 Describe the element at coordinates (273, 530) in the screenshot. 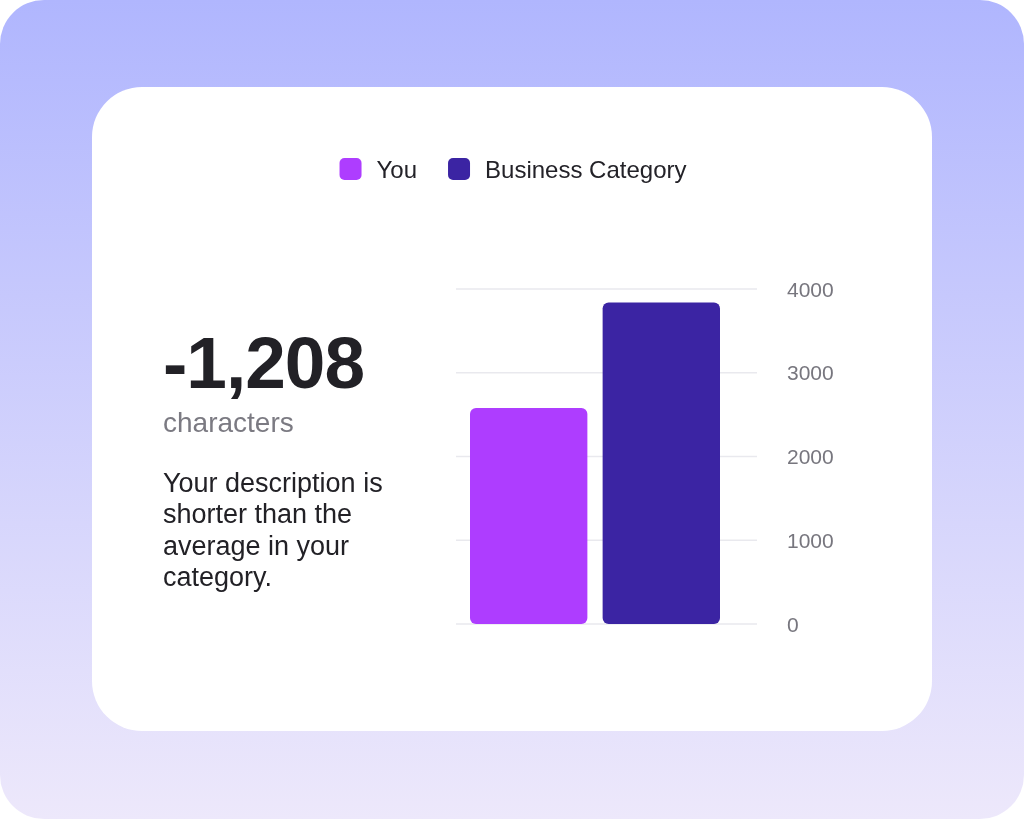

I see `text: Your description is shorter than the average in your category.` at that location.